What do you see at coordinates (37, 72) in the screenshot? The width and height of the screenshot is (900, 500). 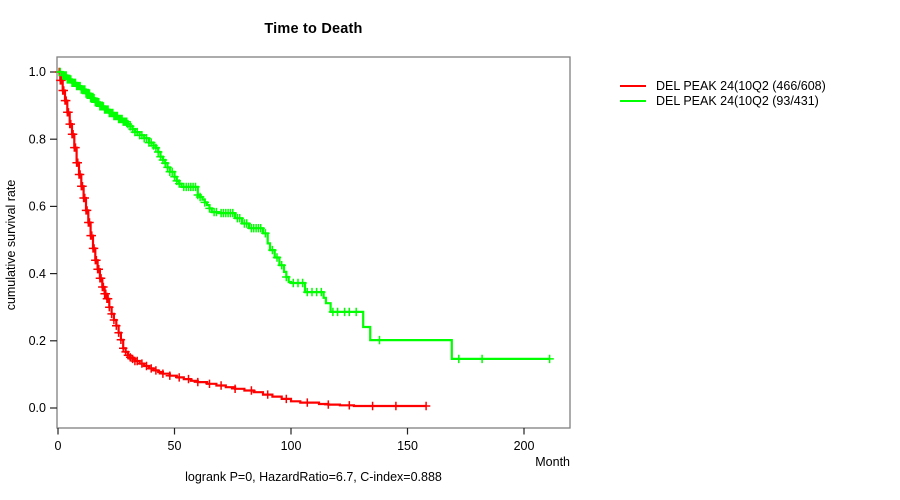 I see `y-tick-label: 1.0` at bounding box center [37, 72].